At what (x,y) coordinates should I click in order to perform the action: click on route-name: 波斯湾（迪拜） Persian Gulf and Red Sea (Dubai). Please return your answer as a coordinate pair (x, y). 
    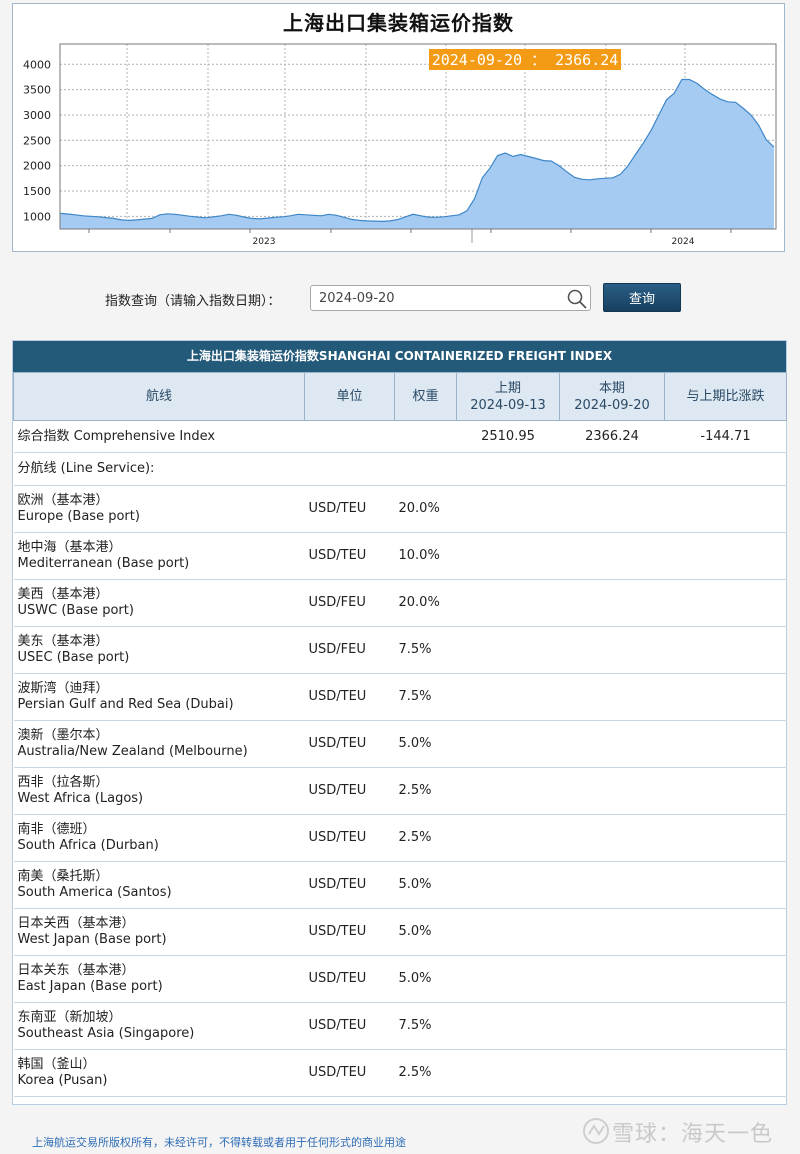
    Looking at the image, I should click on (159, 697).